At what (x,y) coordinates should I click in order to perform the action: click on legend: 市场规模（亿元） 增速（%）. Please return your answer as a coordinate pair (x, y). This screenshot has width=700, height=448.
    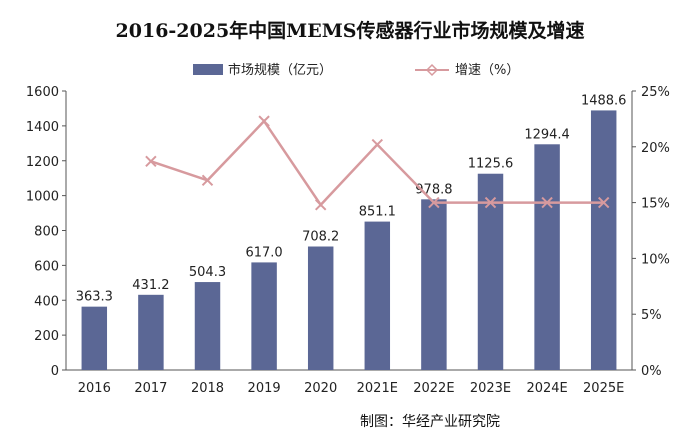
    Looking at the image, I should click on (356, 70).